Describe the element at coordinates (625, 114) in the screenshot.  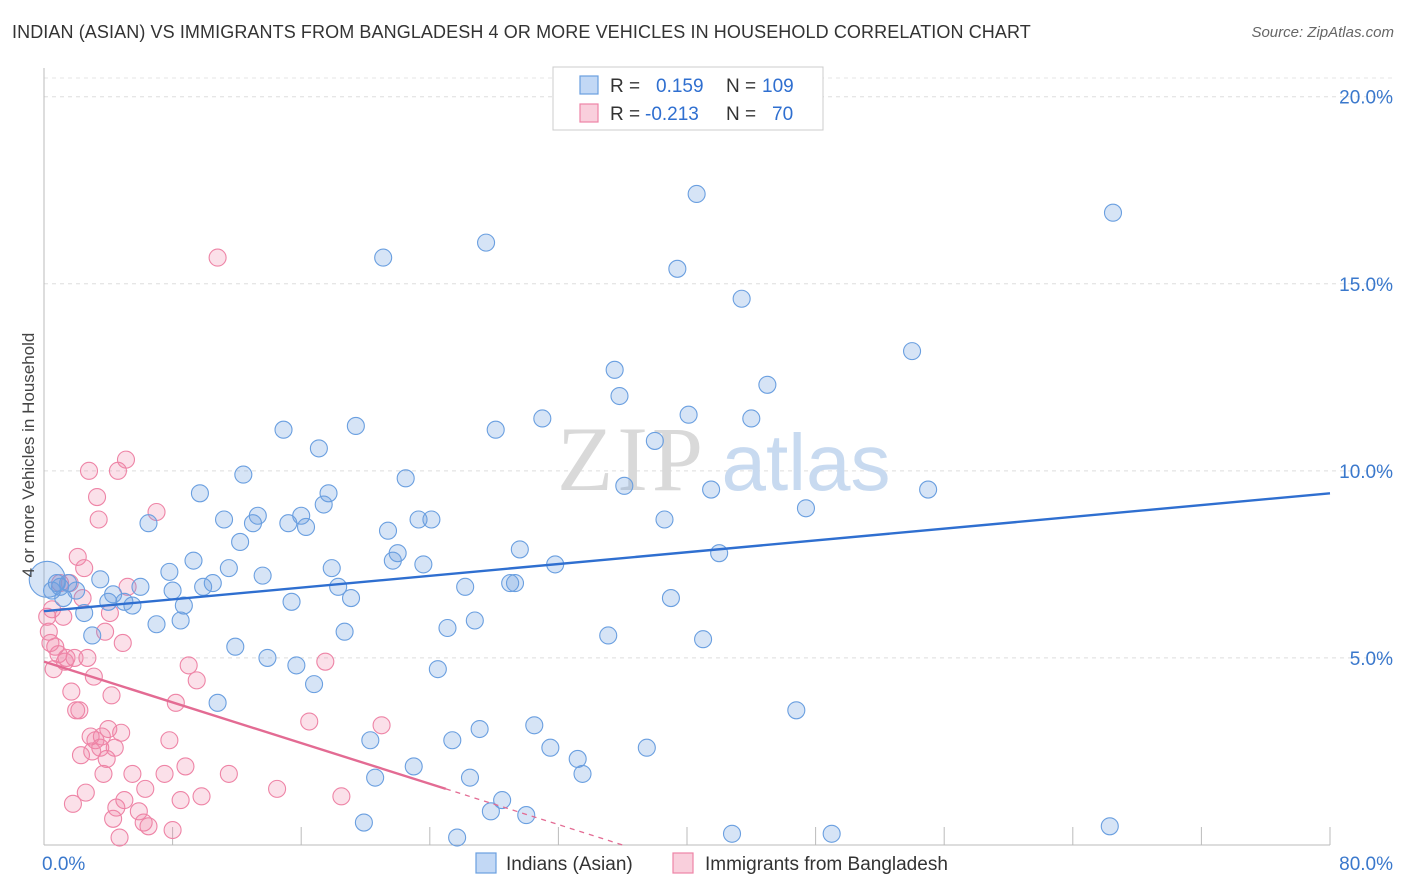
I see `stats-r-label-pink: R =` at that location.